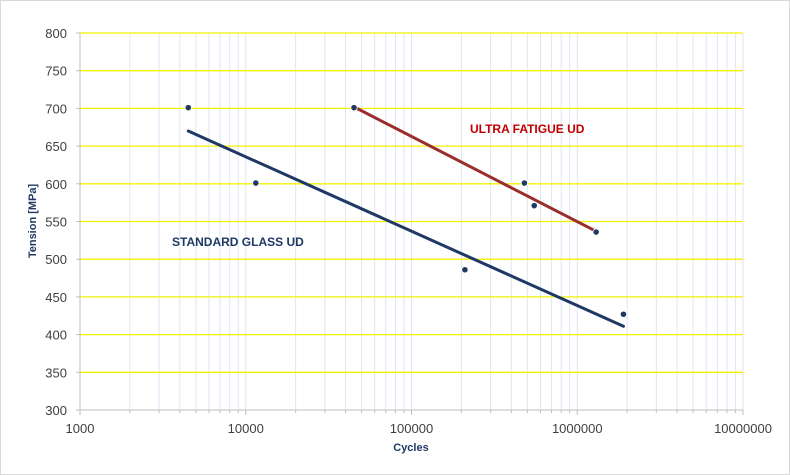  What do you see at coordinates (56, 410) in the screenshot?
I see `y-tick-label: 300` at bounding box center [56, 410].